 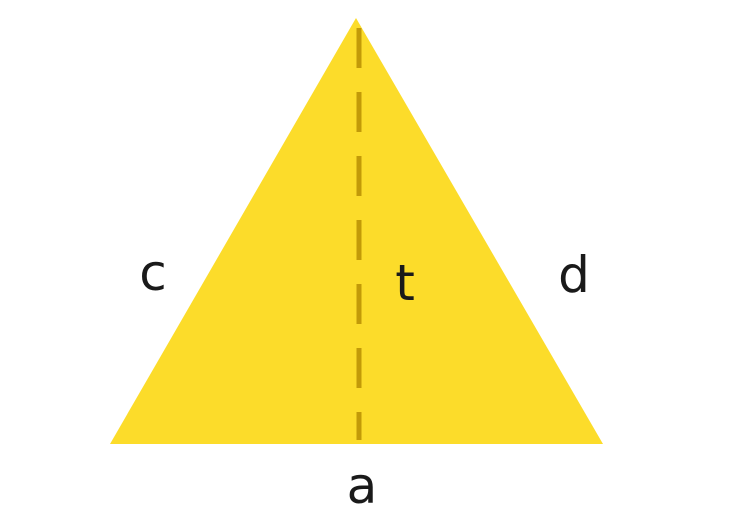 What do you see at coordinates (574, 275) in the screenshot?
I see `right-side-label: d` at bounding box center [574, 275].